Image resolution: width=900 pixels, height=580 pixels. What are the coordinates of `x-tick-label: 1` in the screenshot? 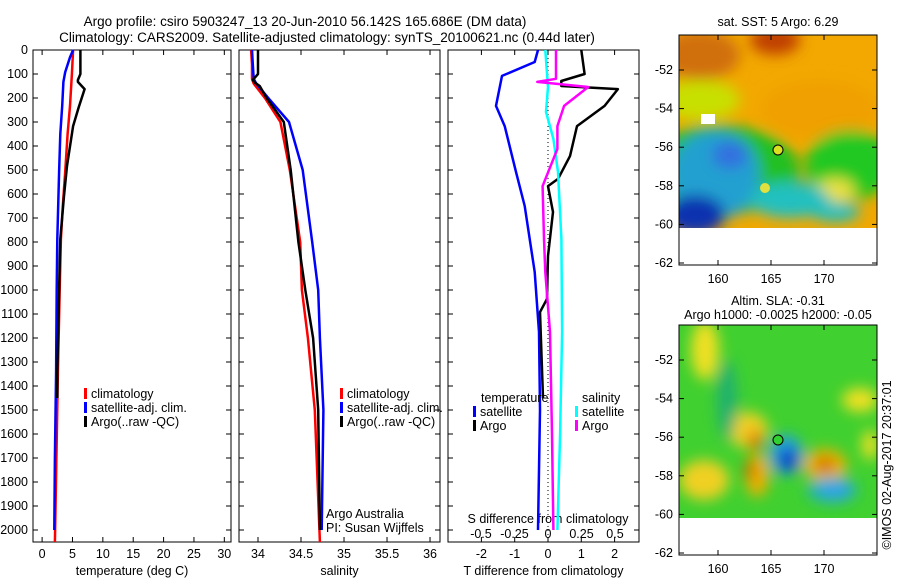 It's located at (581, 554).